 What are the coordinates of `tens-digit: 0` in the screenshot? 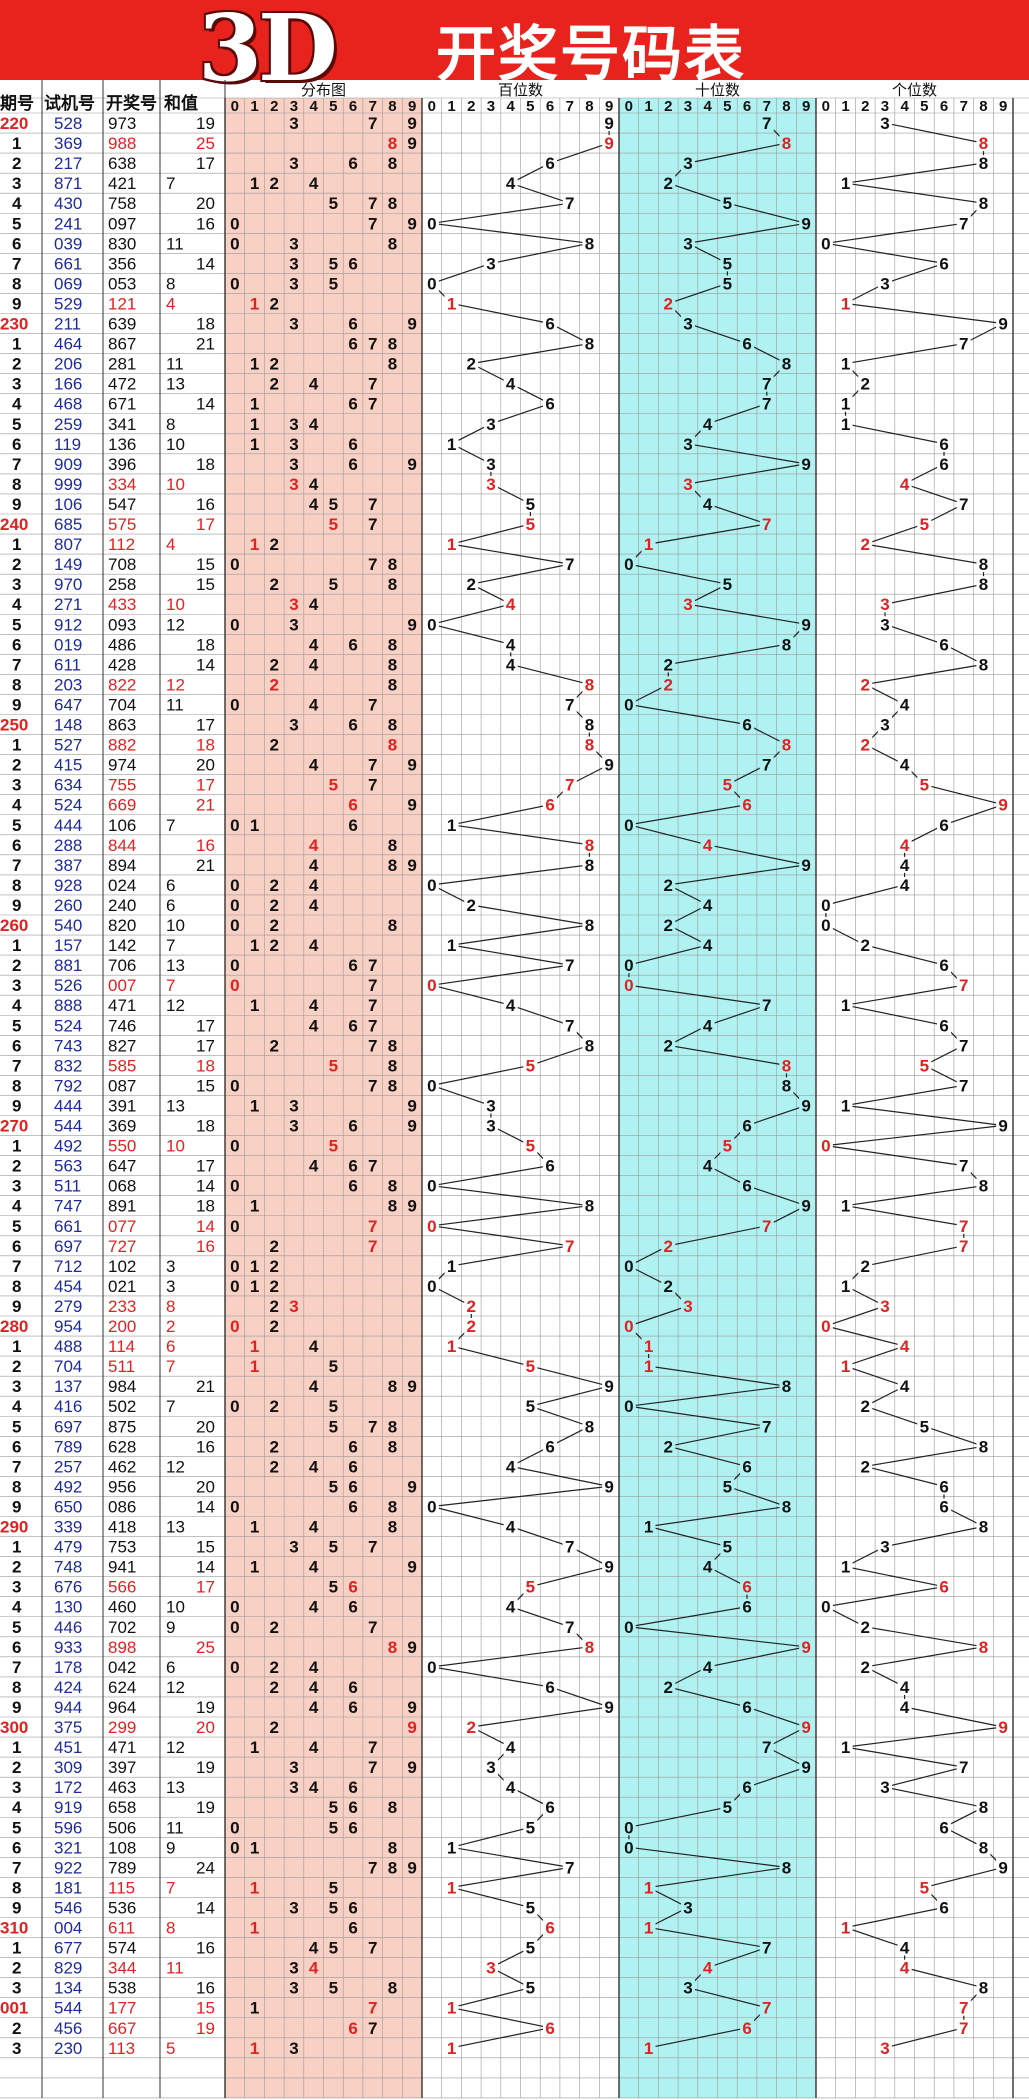 It's located at (628, 965).